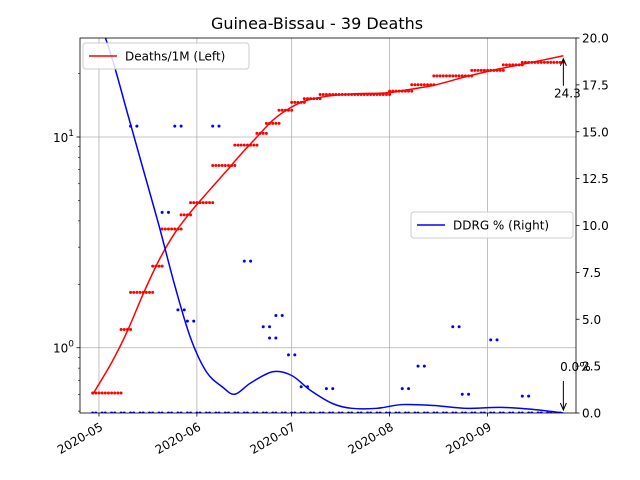 Image resolution: width=640 pixels, height=480 pixels. What do you see at coordinates (501, 226) in the screenshot?
I see `legend-label: DDRG % (Right)` at bounding box center [501, 226].